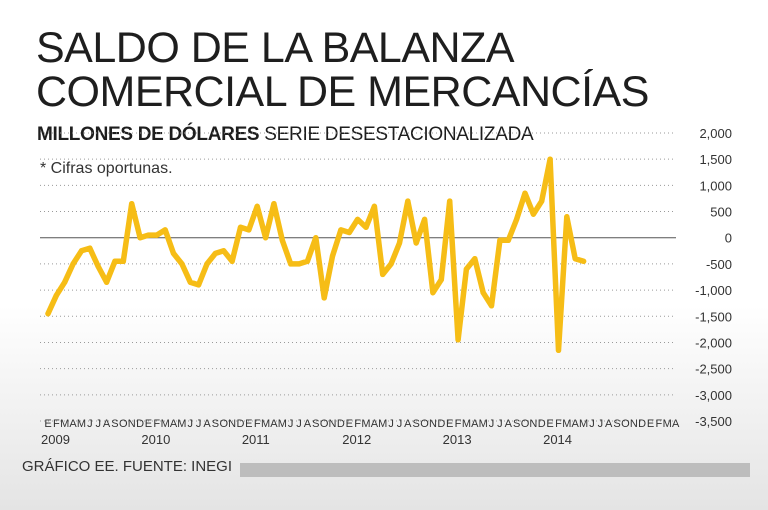  What do you see at coordinates (495, 470) in the screenshot?
I see `footer-bar` at bounding box center [495, 470].